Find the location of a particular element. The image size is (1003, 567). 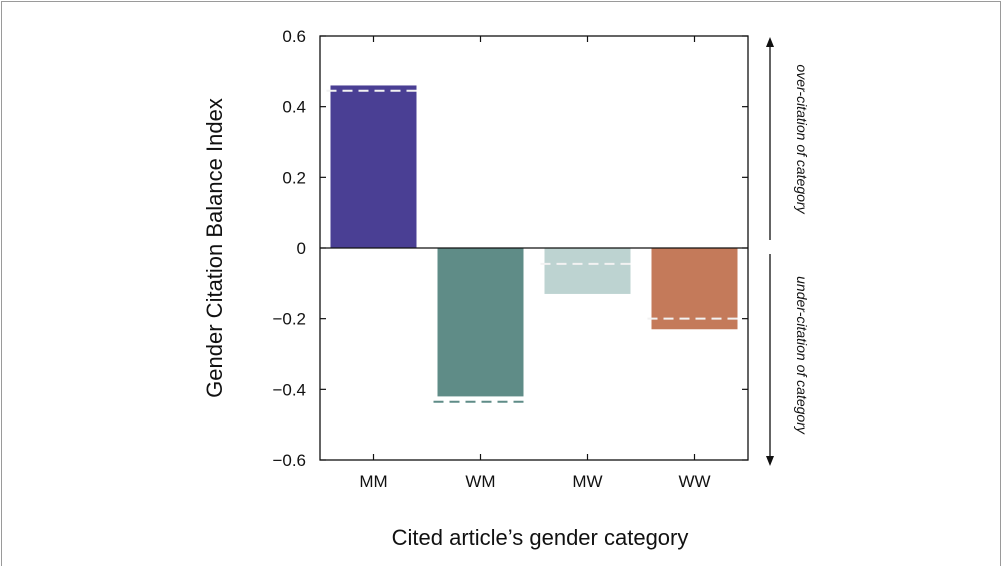

x-tick-label: WW is located at coordinates (694, 481).